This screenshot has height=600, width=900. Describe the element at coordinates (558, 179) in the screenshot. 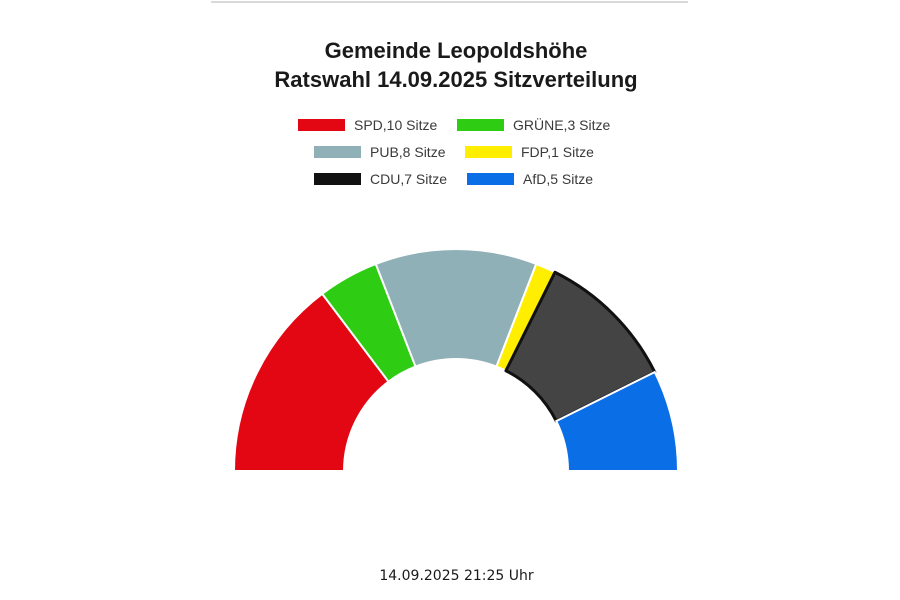

I see `legend-label: AfD,5 Sitze` at that location.